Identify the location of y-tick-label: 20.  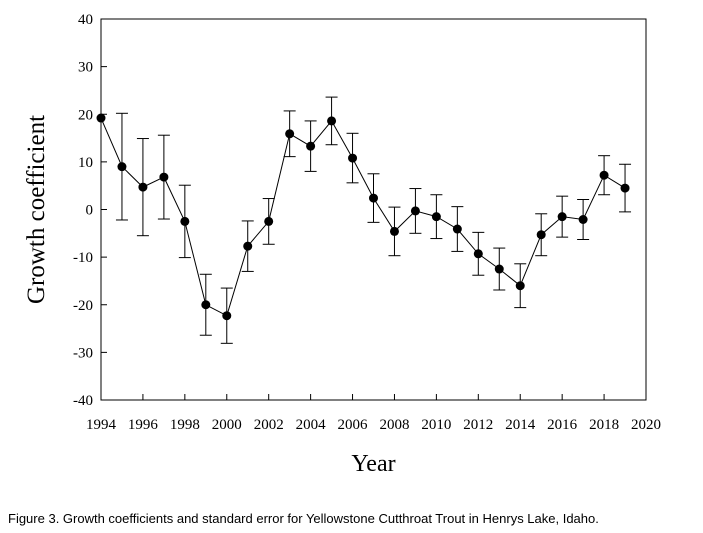
(85, 115).